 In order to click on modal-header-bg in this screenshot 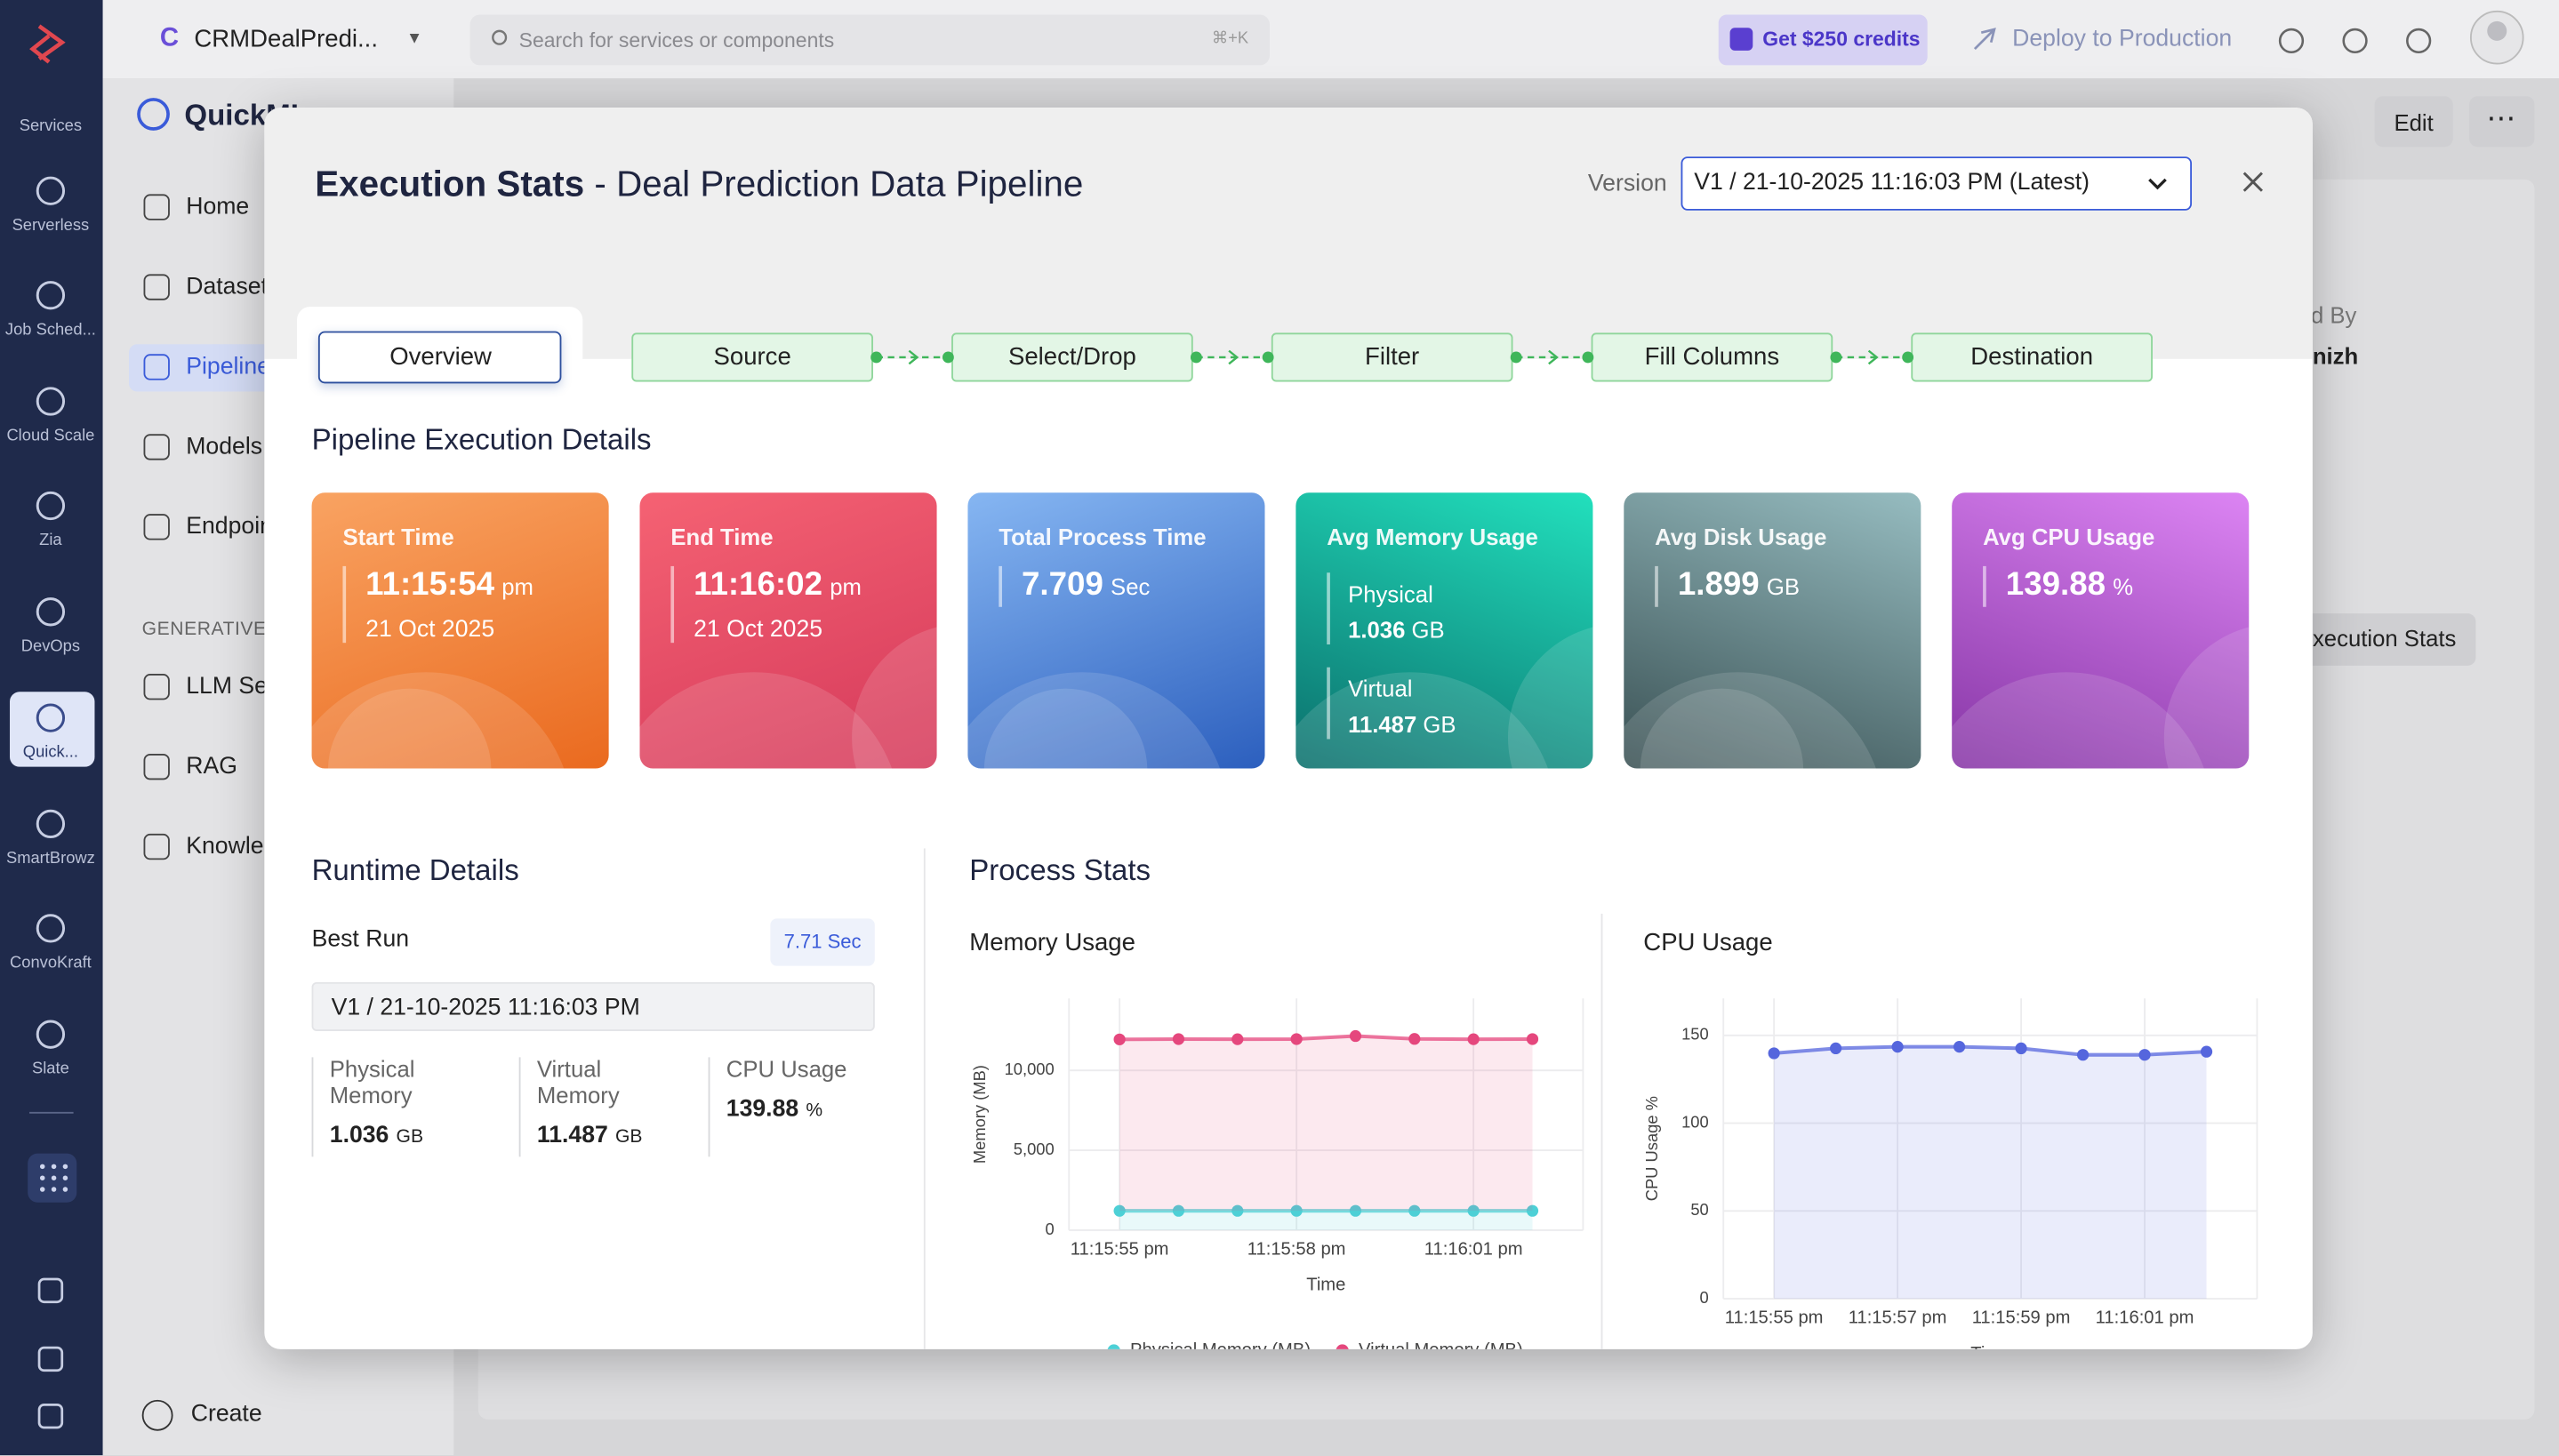, I will do `click(1288, 233)`.